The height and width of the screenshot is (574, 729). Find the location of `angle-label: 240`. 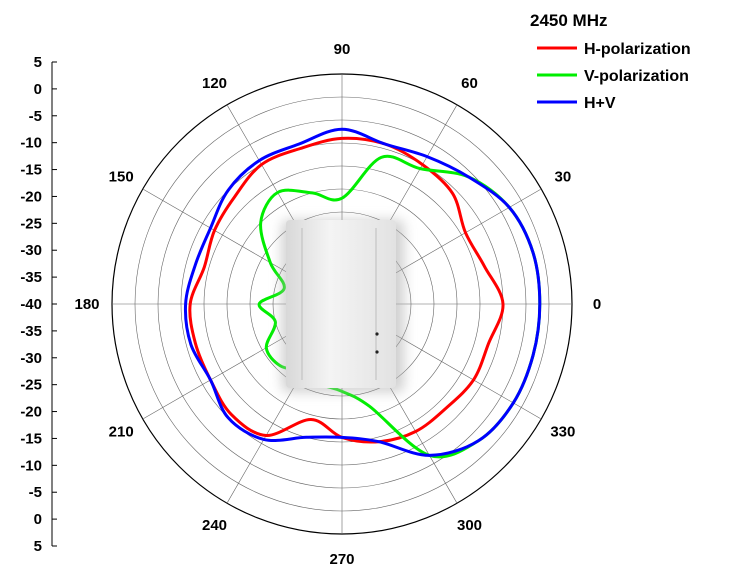

angle-label: 240 is located at coordinates (214, 525).